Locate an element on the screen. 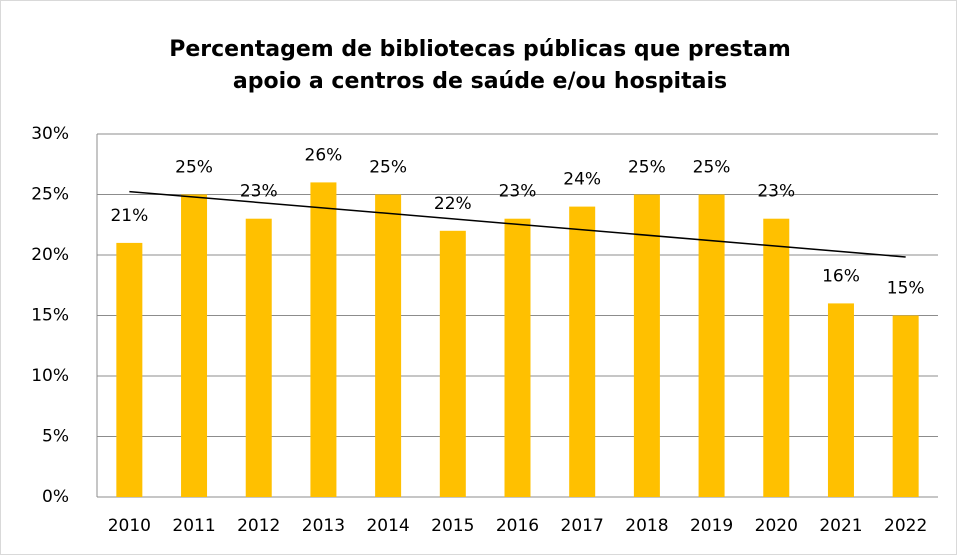 The width and height of the screenshot is (958, 556). y-tick-label: 30% is located at coordinates (50, 134).